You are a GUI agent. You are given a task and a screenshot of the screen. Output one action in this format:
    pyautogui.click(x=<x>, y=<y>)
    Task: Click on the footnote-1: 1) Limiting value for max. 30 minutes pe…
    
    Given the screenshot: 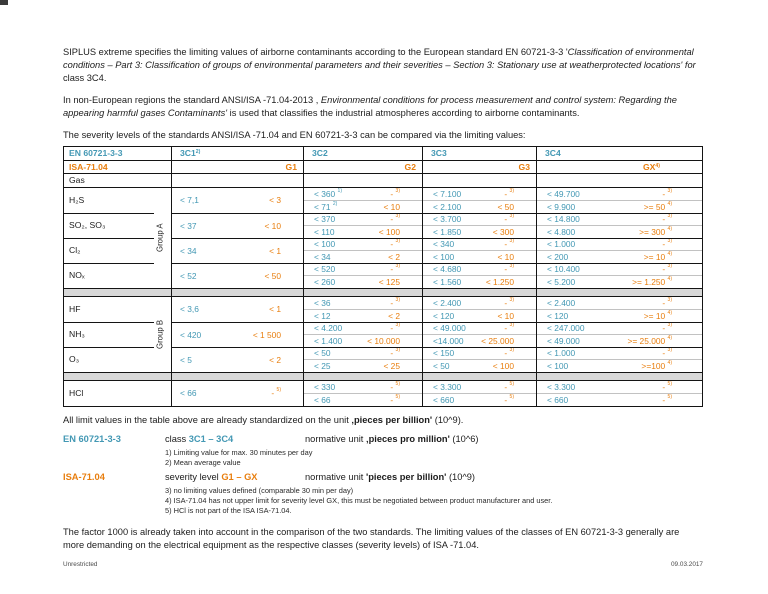 What is the action you would take?
    pyautogui.click(x=239, y=452)
    